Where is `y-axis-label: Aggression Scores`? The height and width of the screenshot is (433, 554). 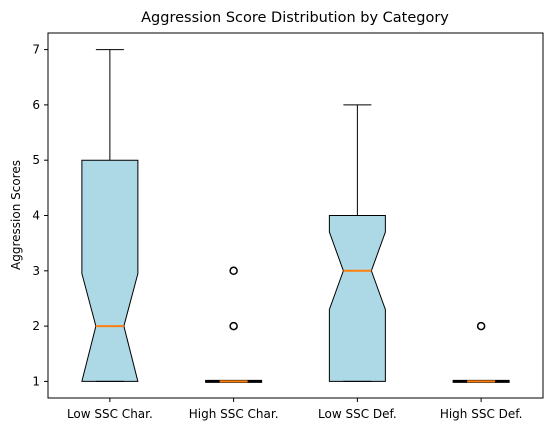 y-axis-label: Aggression Scores is located at coordinates (16, 215).